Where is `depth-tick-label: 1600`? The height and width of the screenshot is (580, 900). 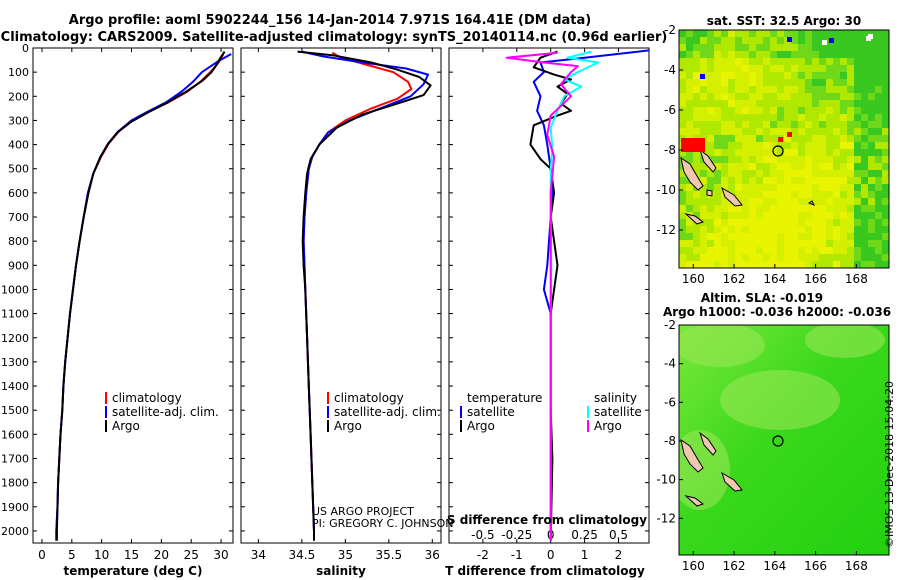
depth-tick-label: 1600 is located at coordinates (15, 434).